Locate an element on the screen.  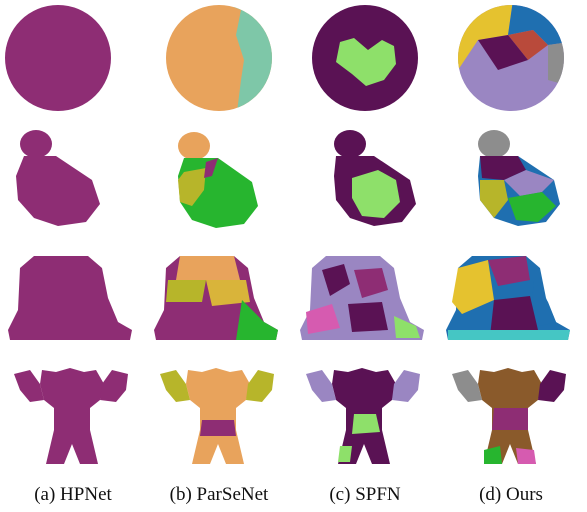
parsenet-figure-result is located at coordinates (219, 420).